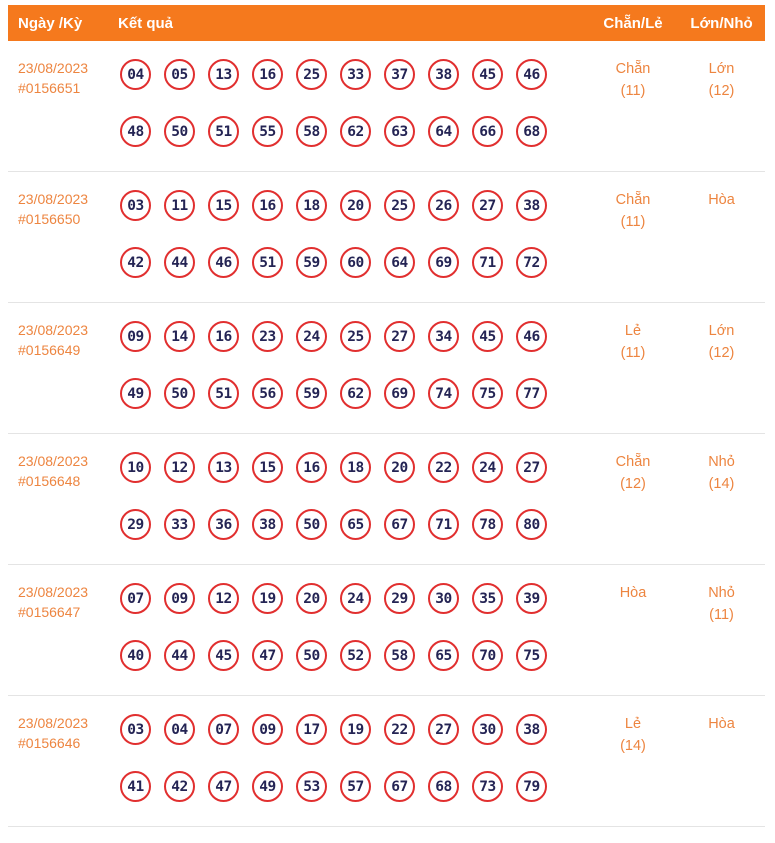 This screenshot has width=775, height=843. I want to click on numbers-line-1: 03 04 07 09 17 19 22 27 30 38, so click(348, 729).